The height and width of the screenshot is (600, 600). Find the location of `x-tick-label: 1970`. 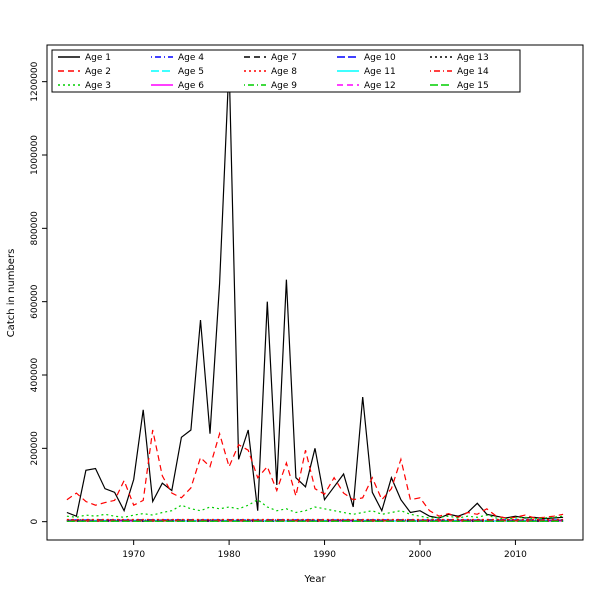

x-tick-label: 1970 is located at coordinates (133, 555).